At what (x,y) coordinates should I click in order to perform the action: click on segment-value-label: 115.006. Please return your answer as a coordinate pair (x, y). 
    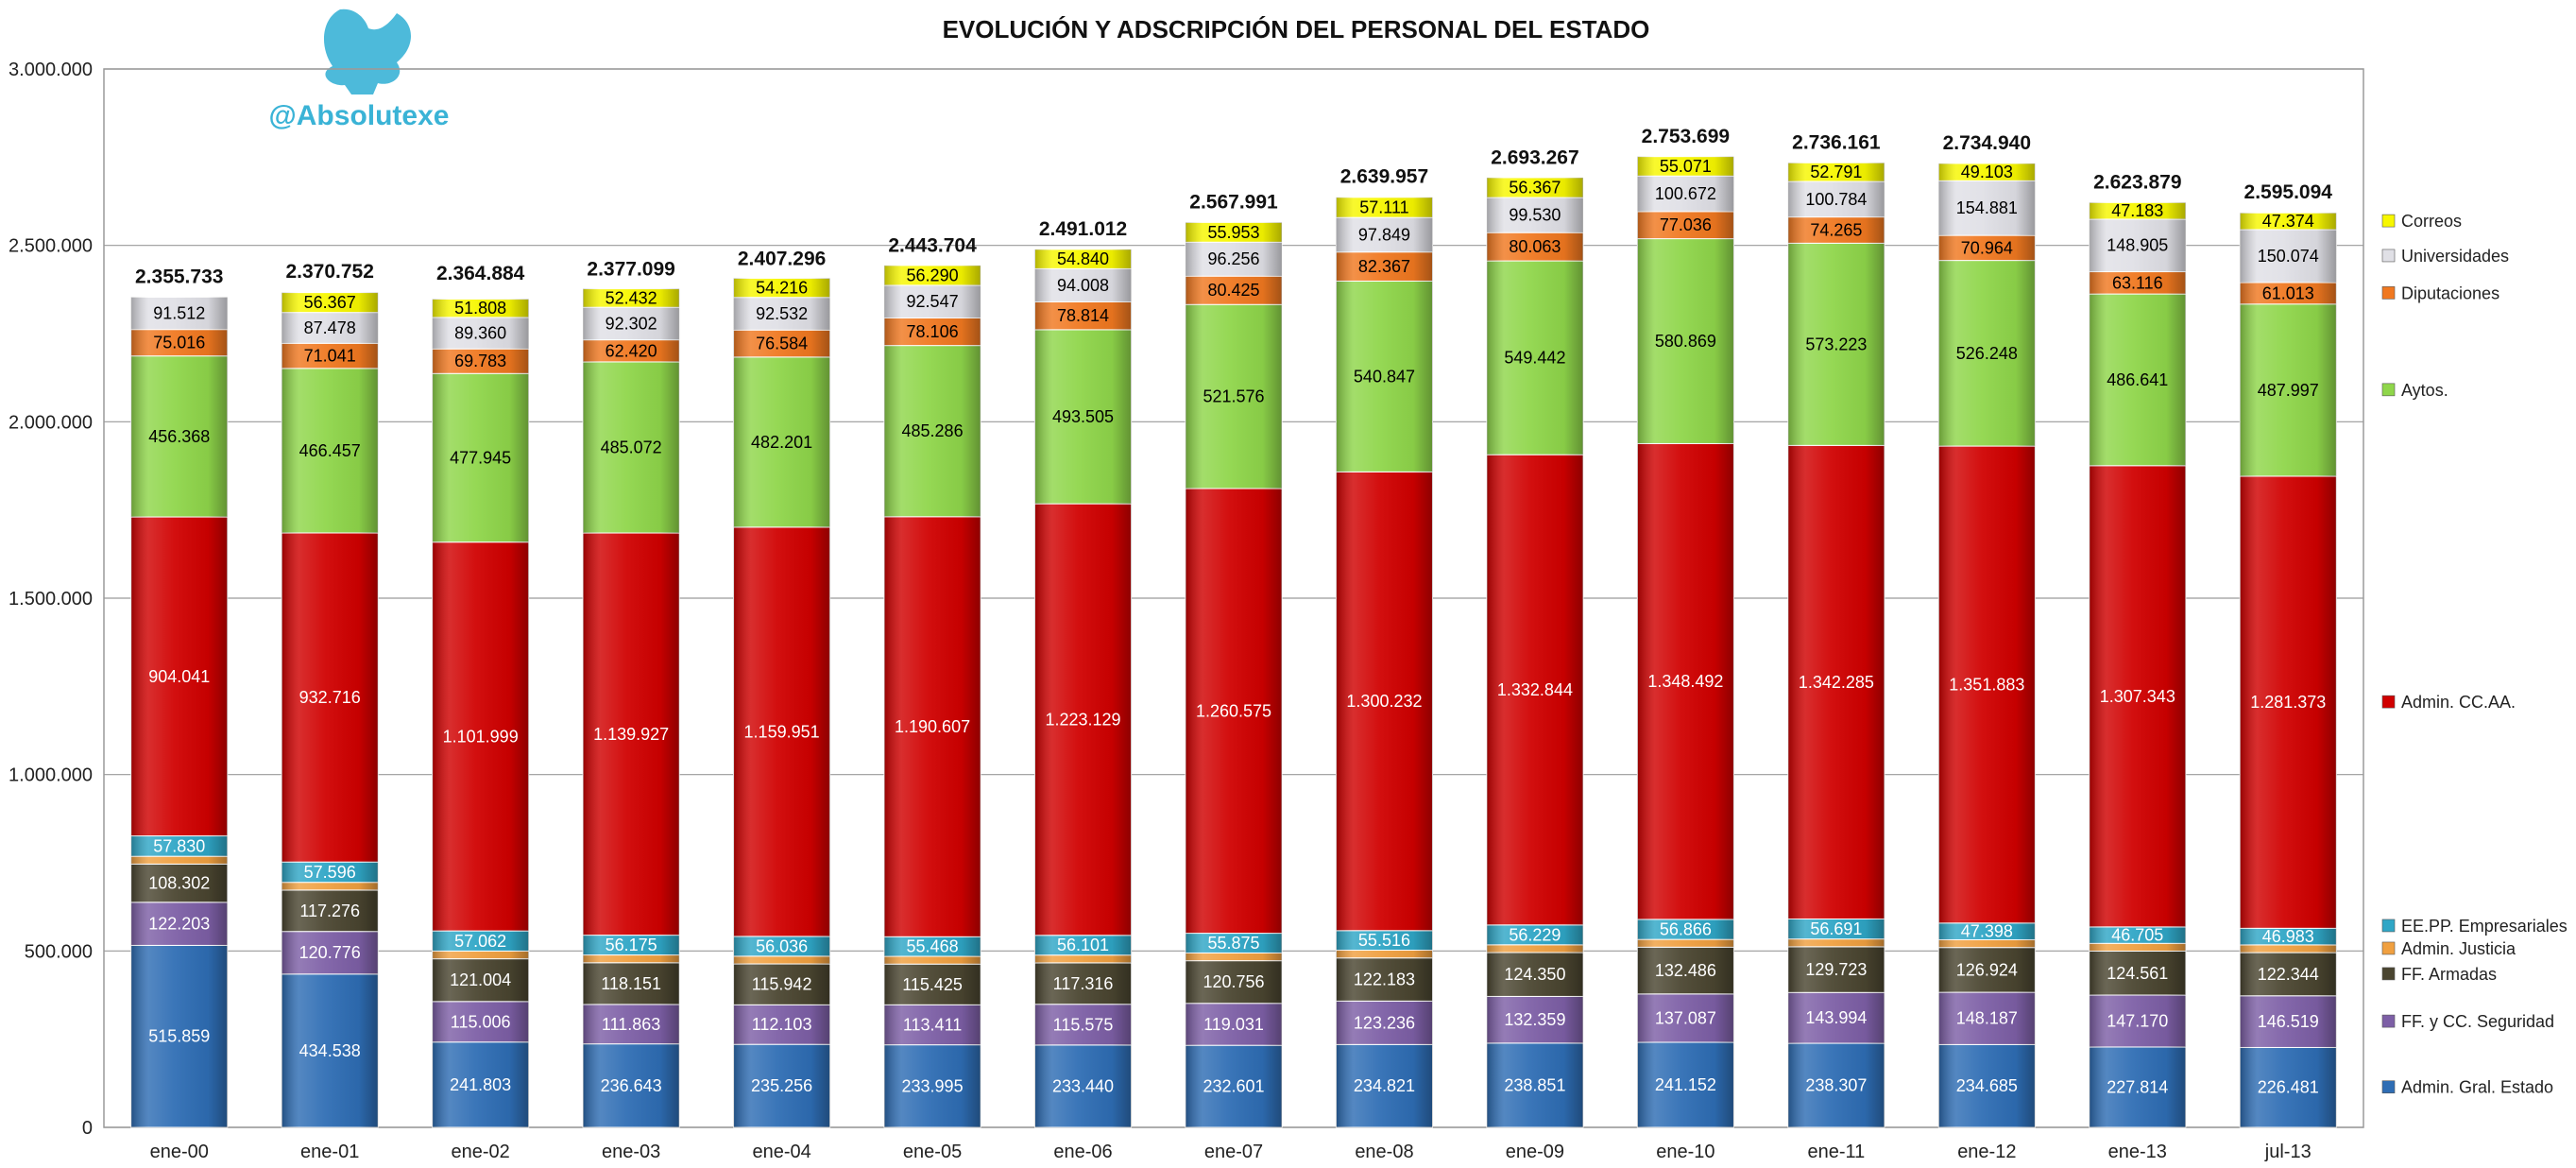
    Looking at the image, I should click on (481, 1021).